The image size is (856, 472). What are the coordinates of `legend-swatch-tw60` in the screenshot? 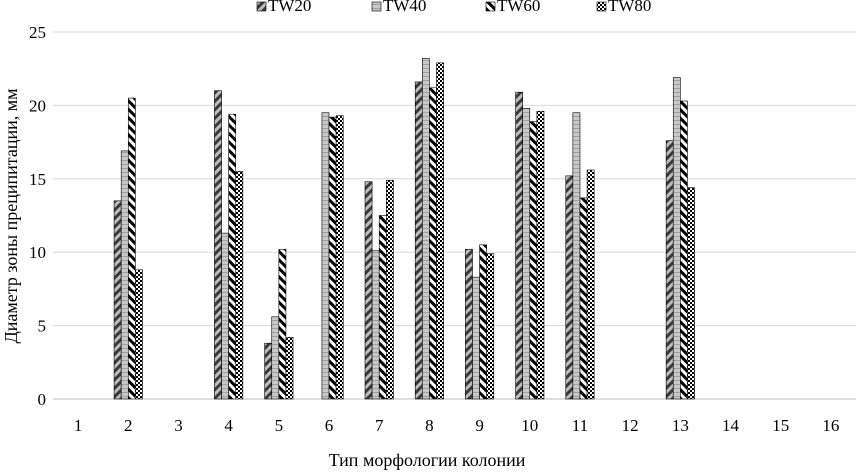 It's located at (490, 6).